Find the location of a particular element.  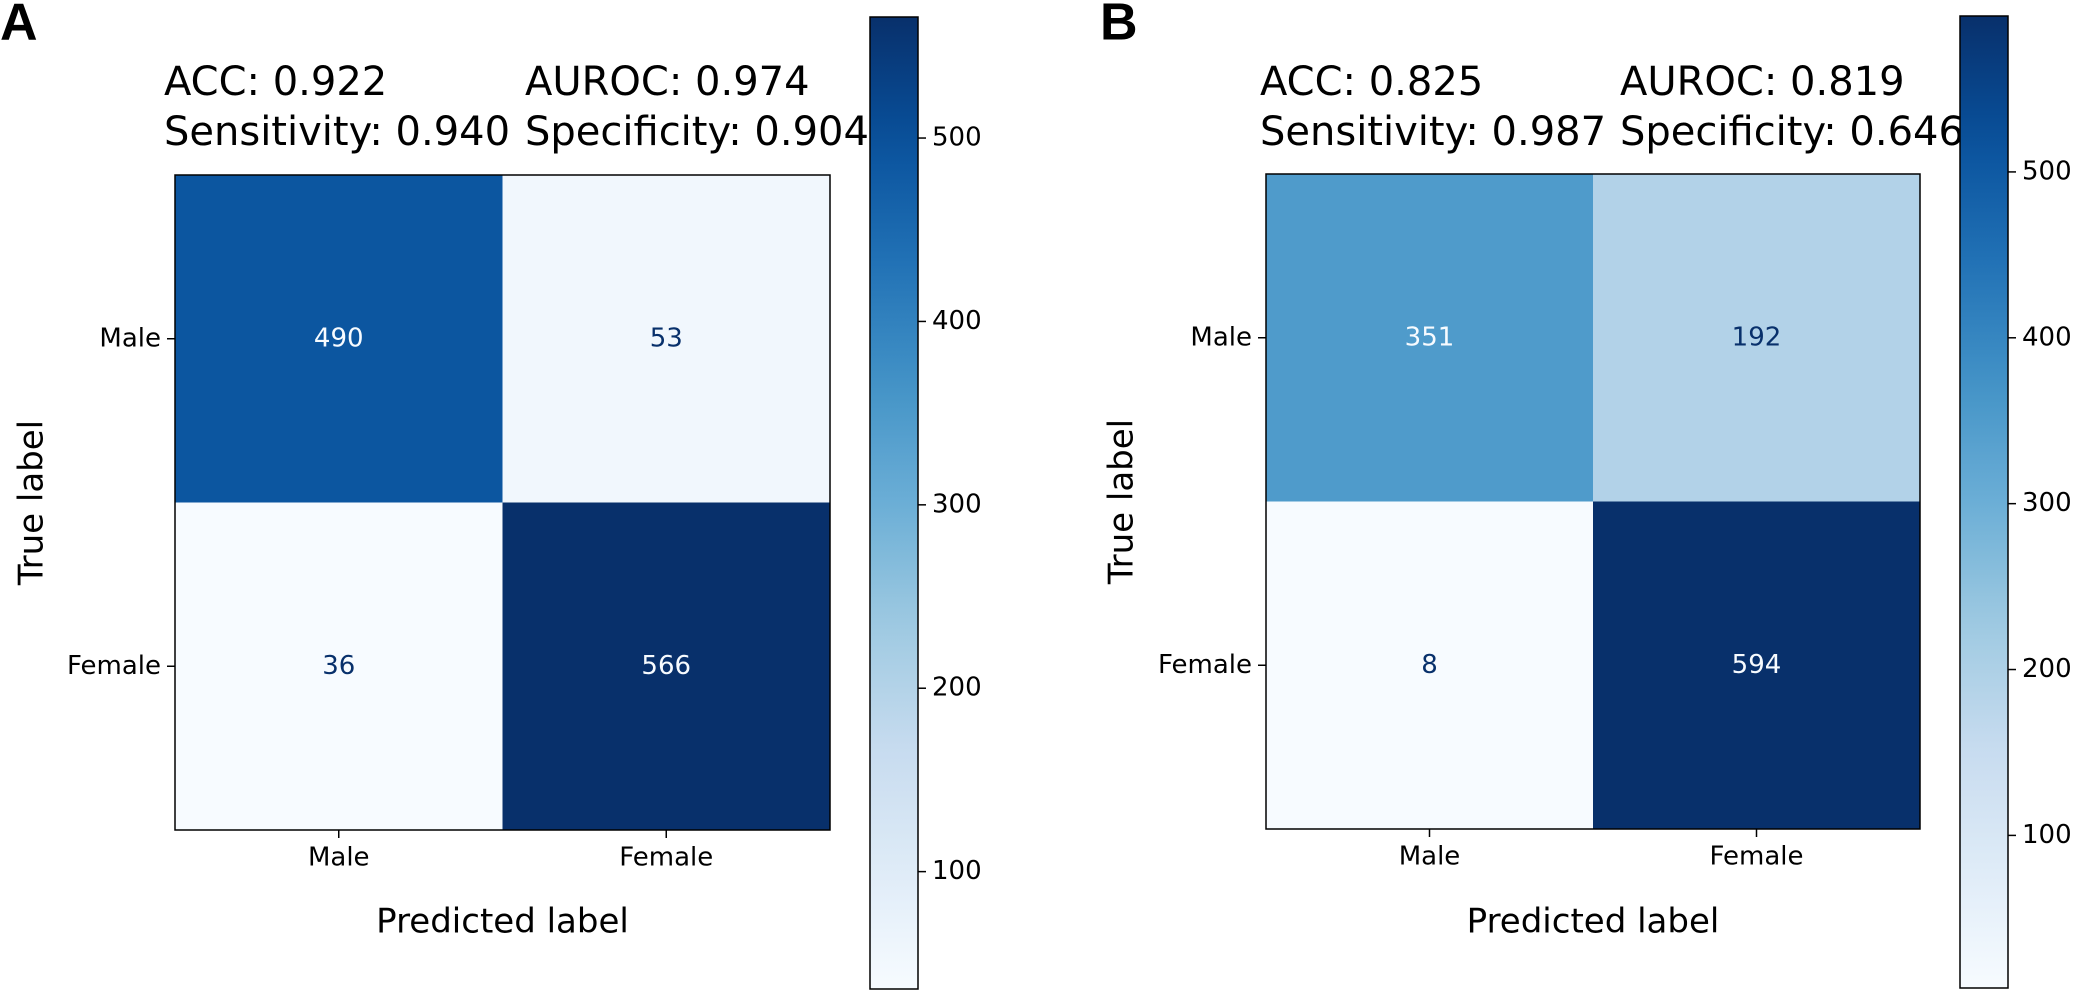

metric-annotation: Sensitivity: 0.940 is located at coordinates (337, 132).